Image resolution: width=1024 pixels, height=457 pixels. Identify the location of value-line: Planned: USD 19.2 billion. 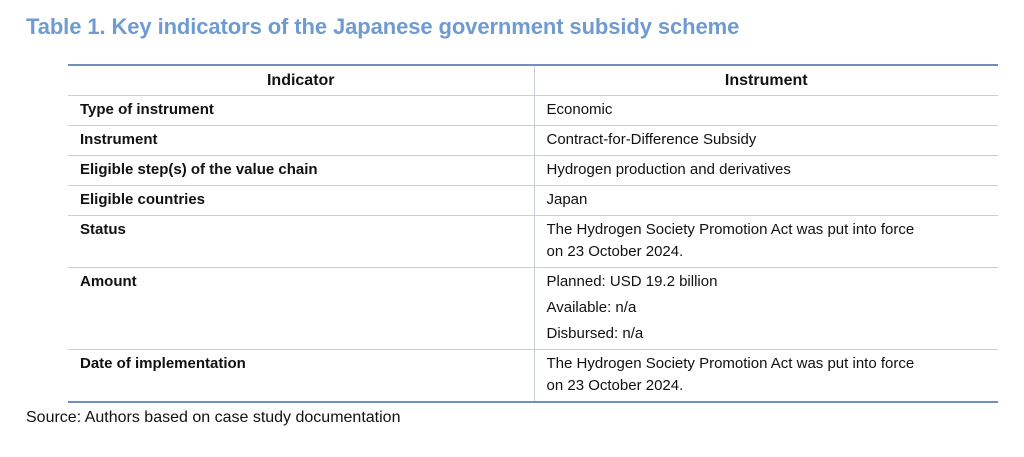
(632, 281).